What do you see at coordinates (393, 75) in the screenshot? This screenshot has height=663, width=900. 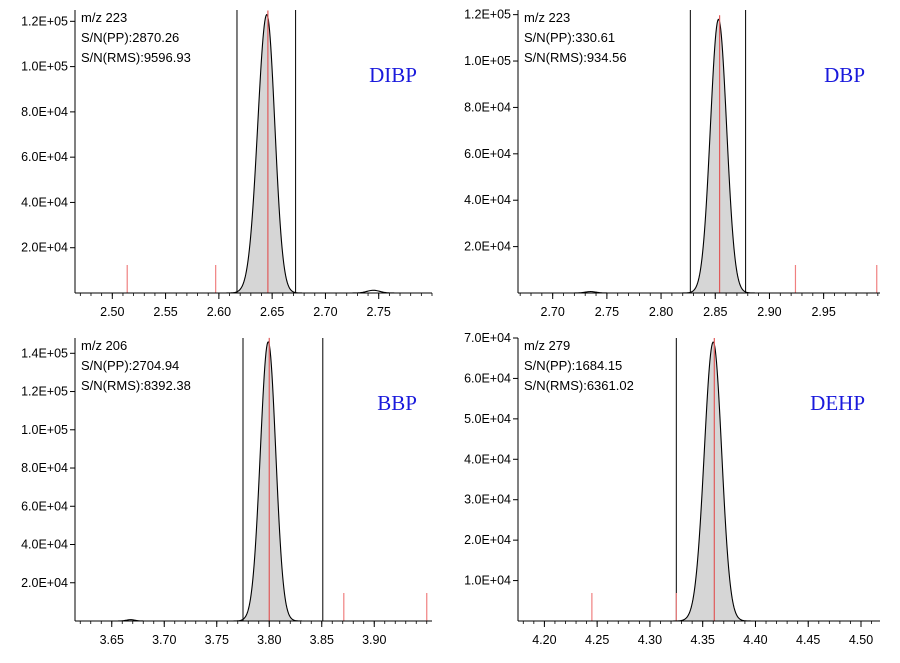 I see `compound-label: DIBP` at bounding box center [393, 75].